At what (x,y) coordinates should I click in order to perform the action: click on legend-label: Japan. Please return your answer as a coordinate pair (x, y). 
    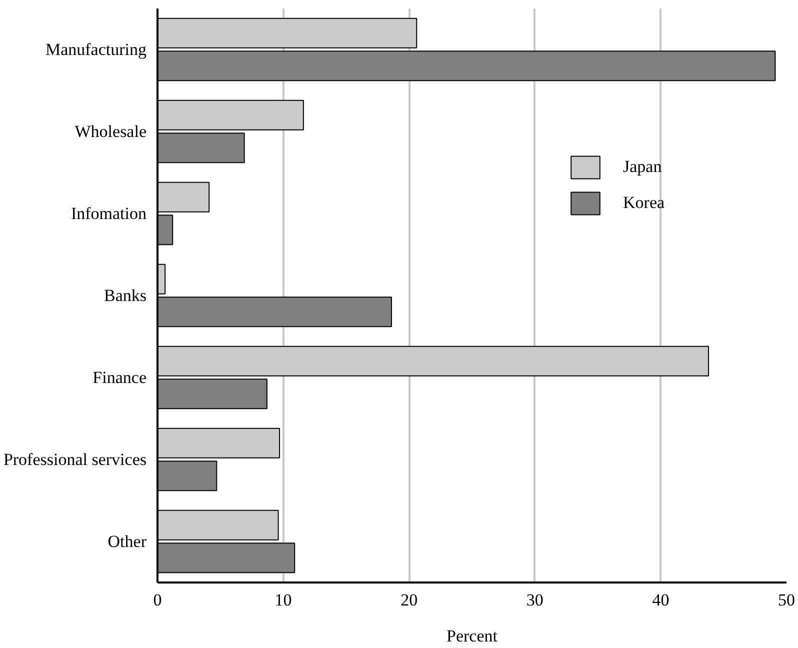
    Looking at the image, I should click on (642, 167).